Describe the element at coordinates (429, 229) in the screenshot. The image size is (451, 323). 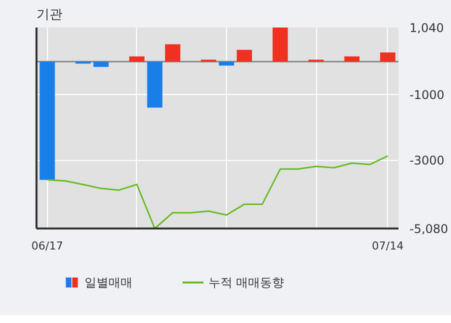
I see `y-tick-label: -5,080` at that location.